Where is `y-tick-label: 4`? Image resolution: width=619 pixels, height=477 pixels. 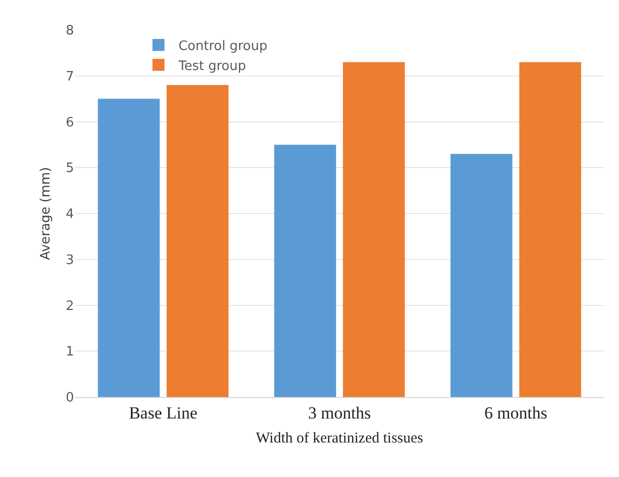 y-tick-label: 4 is located at coordinates (70, 214).